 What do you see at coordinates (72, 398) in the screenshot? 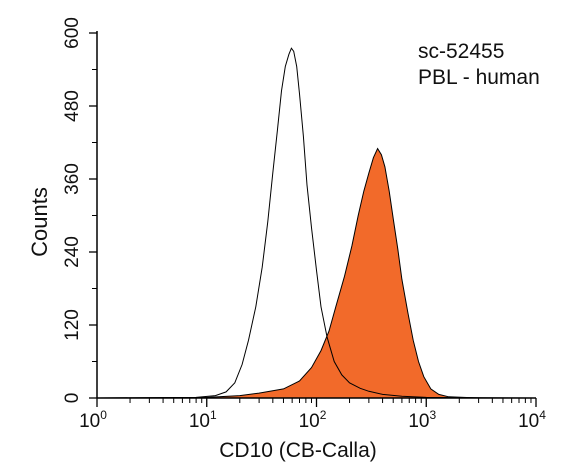
I see `y-tick-label: 0` at bounding box center [72, 398].